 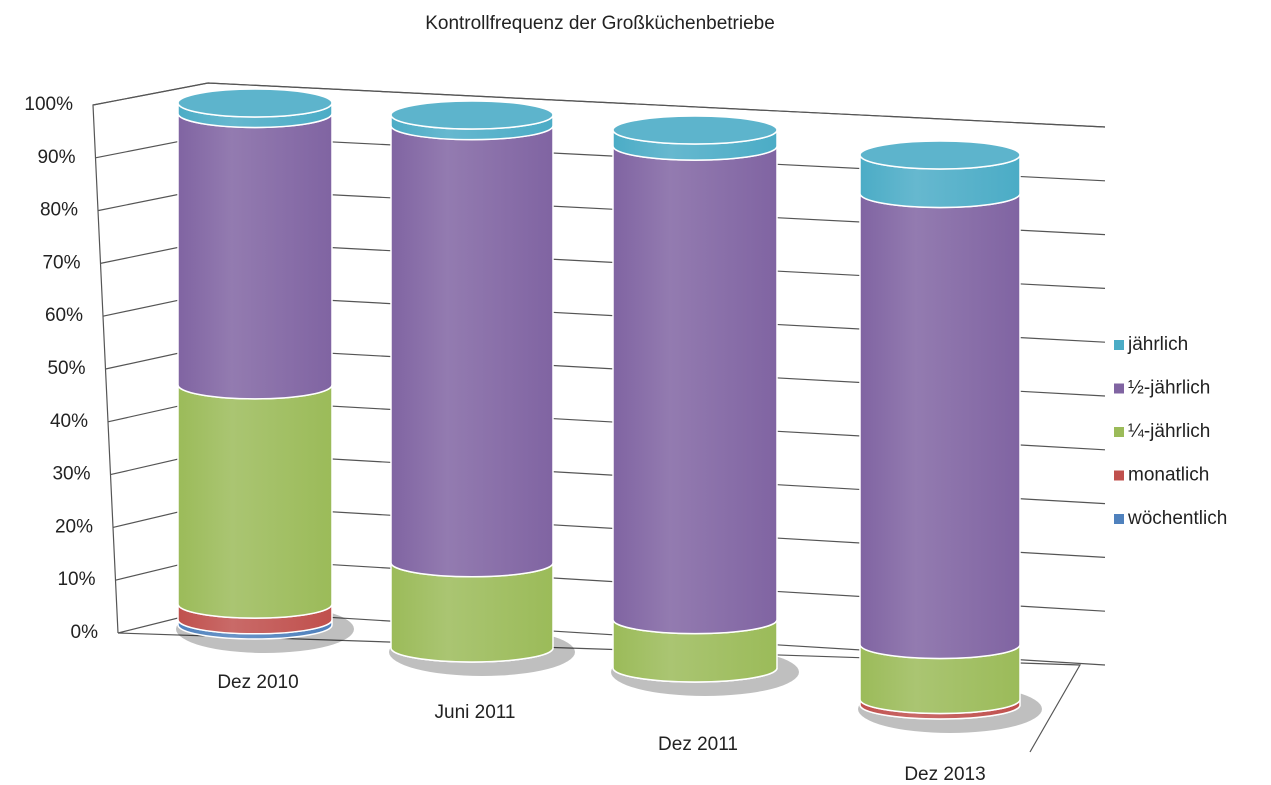 What do you see at coordinates (69, 421) in the screenshot?
I see `y-tick-label: 40%` at bounding box center [69, 421].